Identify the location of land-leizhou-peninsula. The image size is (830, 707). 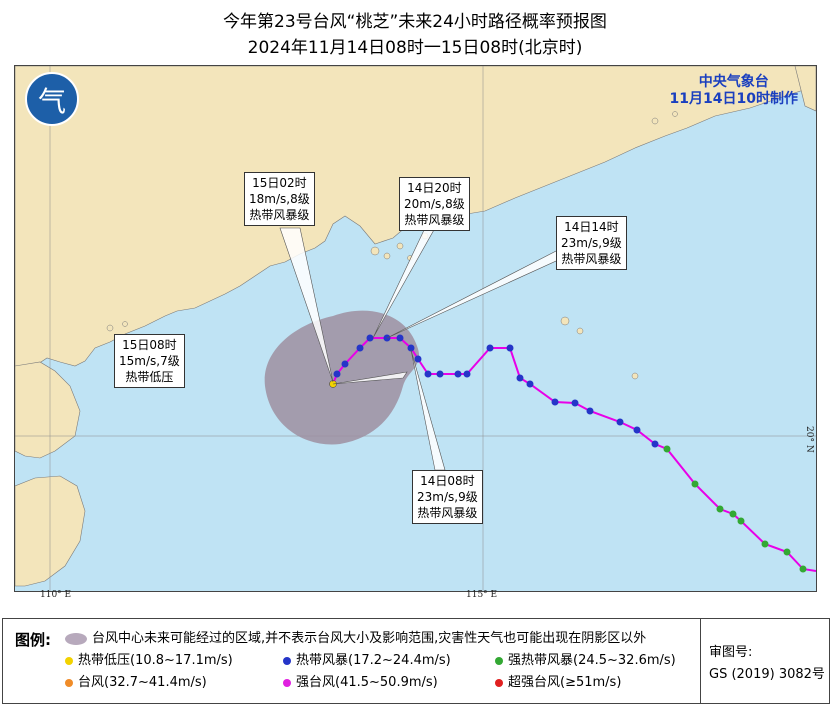
(48, 410).